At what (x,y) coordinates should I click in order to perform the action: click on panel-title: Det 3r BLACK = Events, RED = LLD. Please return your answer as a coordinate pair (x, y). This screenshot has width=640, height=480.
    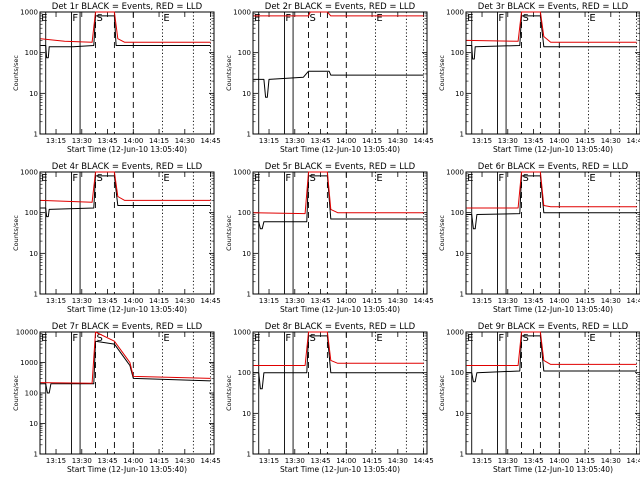
    Looking at the image, I should click on (553, 7).